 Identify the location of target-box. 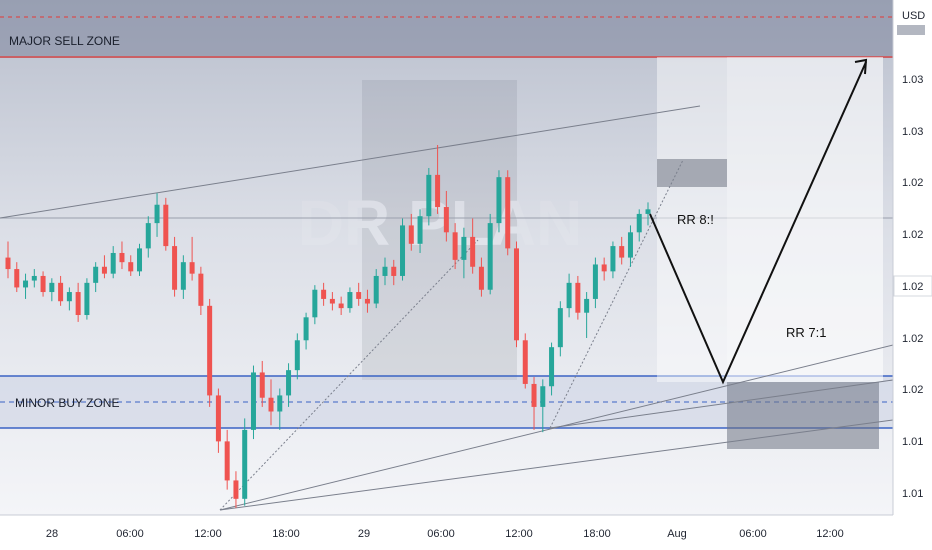
(770, 219).